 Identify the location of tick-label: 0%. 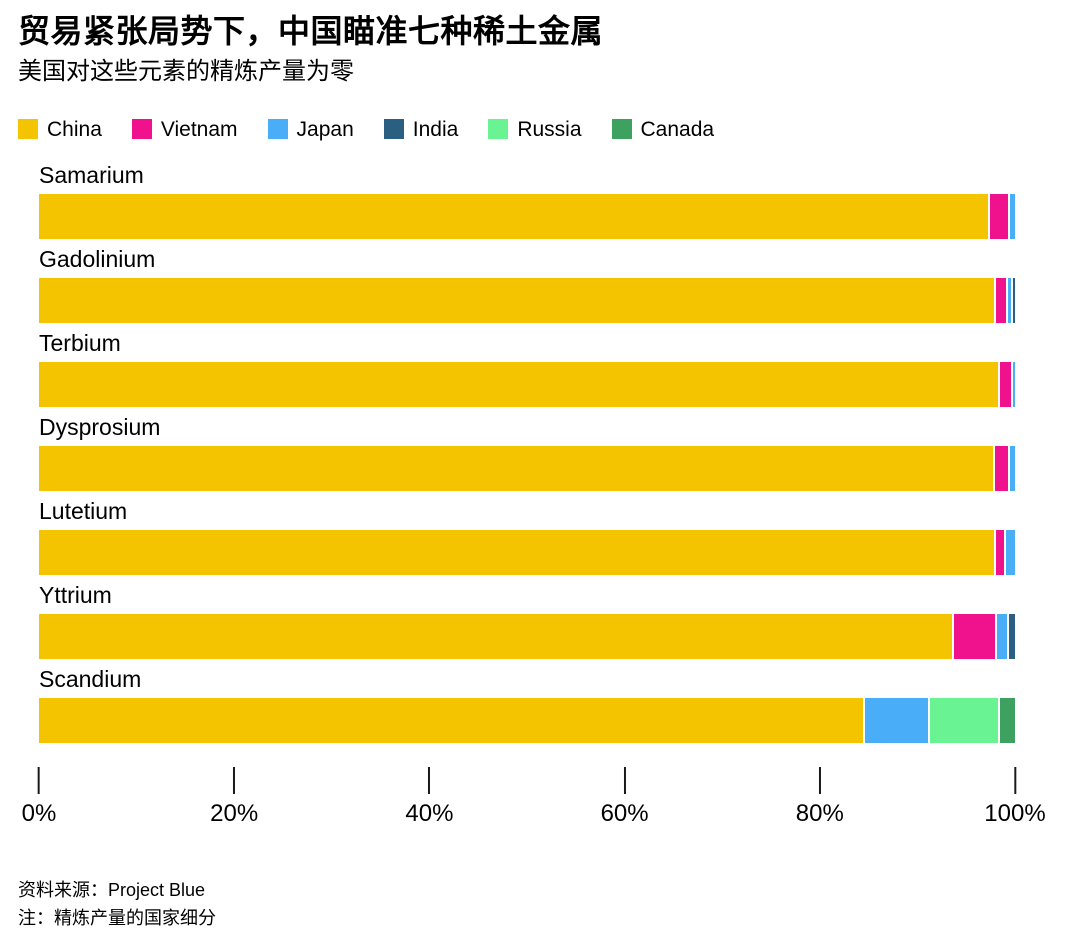
(39, 814).